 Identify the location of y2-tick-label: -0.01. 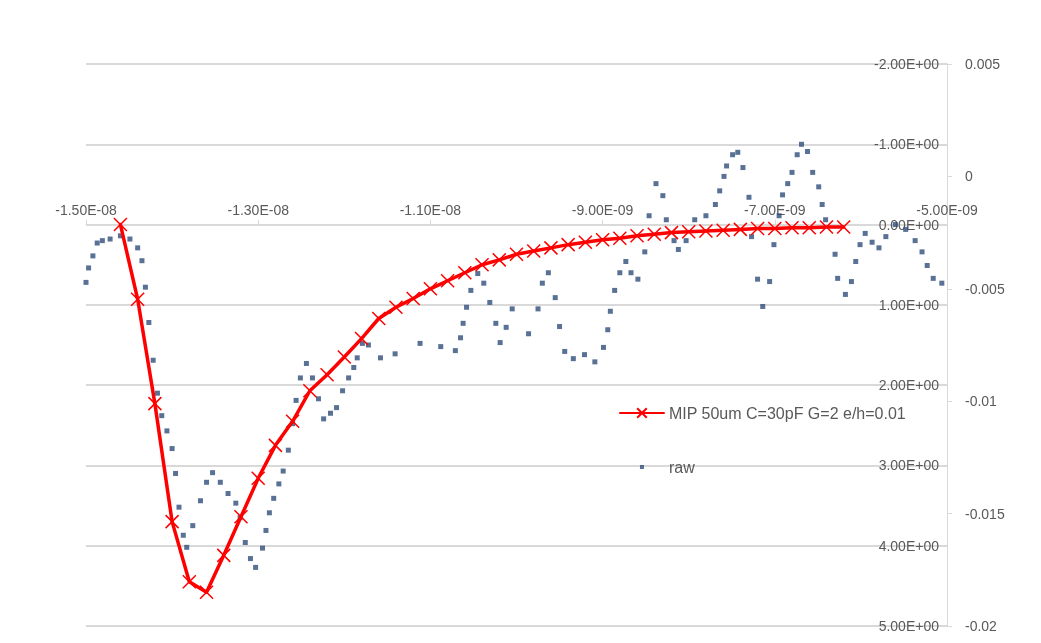
(981, 401).